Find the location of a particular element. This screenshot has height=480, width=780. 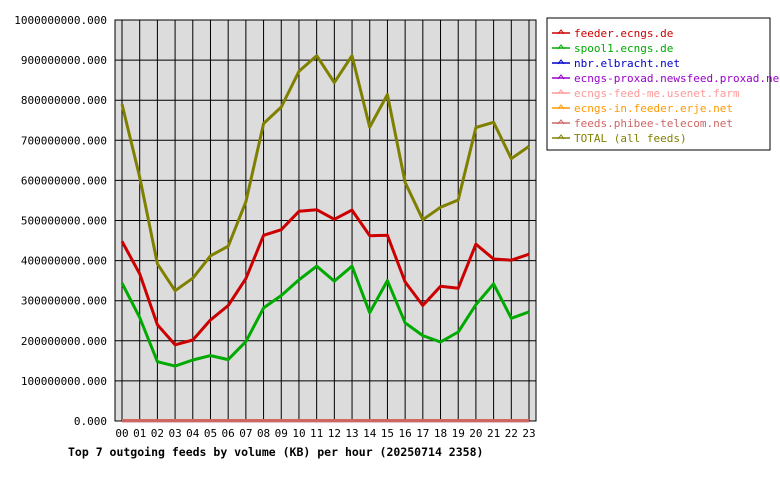

y-tick-label: 1000000000.000 is located at coordinates (60, 20).